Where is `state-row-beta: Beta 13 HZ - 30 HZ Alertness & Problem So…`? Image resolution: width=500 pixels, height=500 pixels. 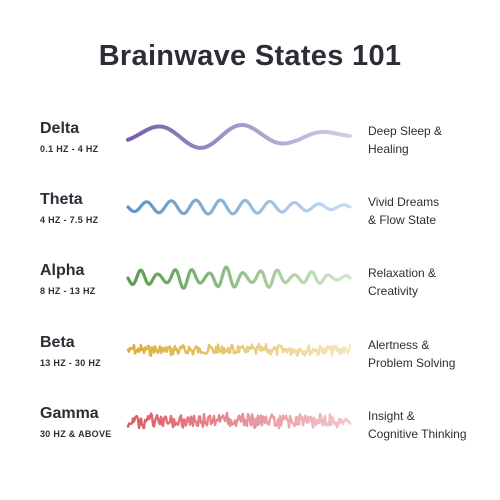 state-row-beta: Beta 13 HZ - 30 HZ Alertness & Problem So… is located at coordinates (250, 364).